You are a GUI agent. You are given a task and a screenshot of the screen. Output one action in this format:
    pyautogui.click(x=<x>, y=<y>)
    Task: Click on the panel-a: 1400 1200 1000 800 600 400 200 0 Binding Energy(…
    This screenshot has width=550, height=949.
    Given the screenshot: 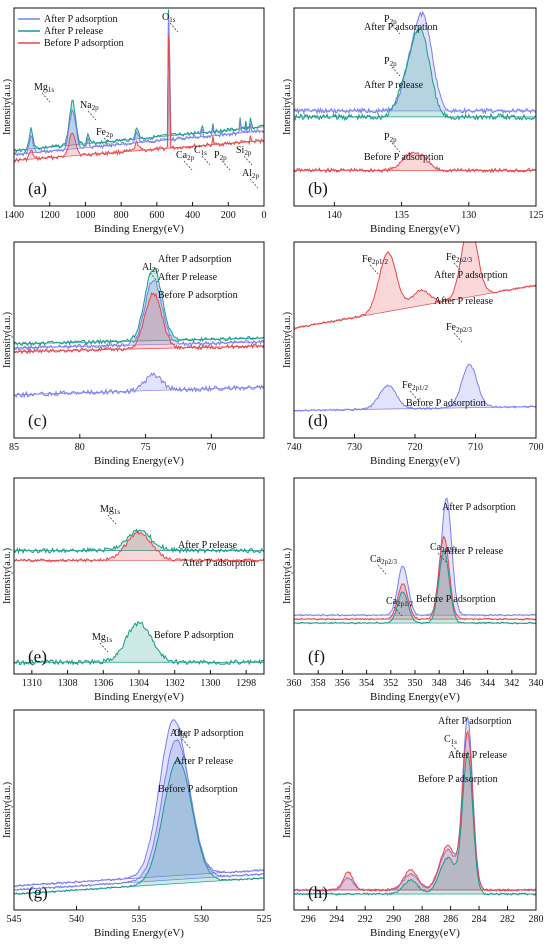 What is the action you would take?
    pyautogui.click(x=134, y=121)
    